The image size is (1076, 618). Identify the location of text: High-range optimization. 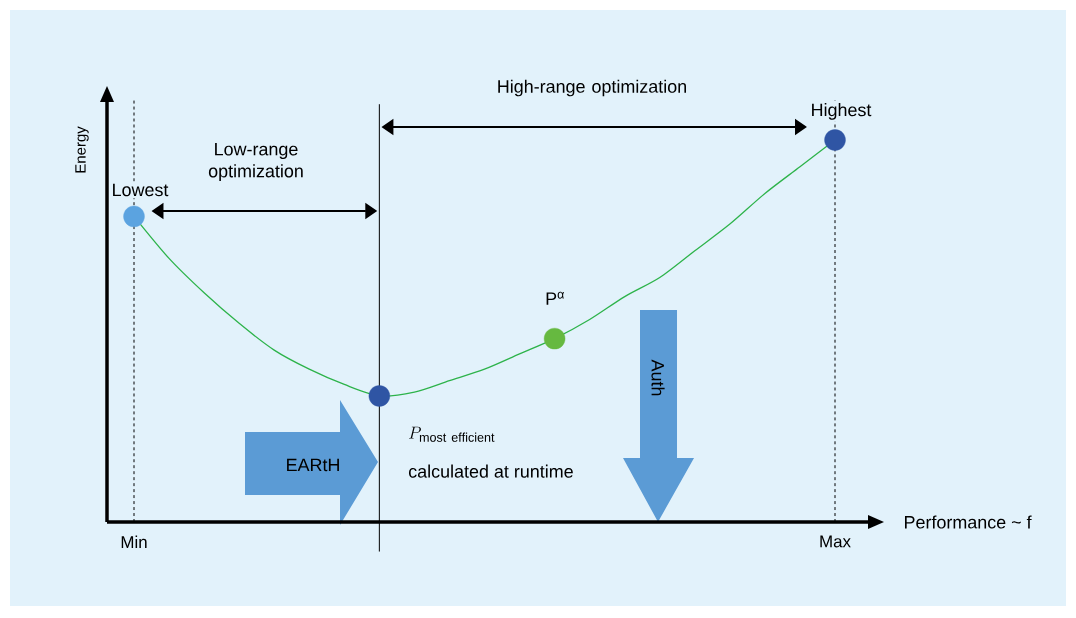
(592, 88).